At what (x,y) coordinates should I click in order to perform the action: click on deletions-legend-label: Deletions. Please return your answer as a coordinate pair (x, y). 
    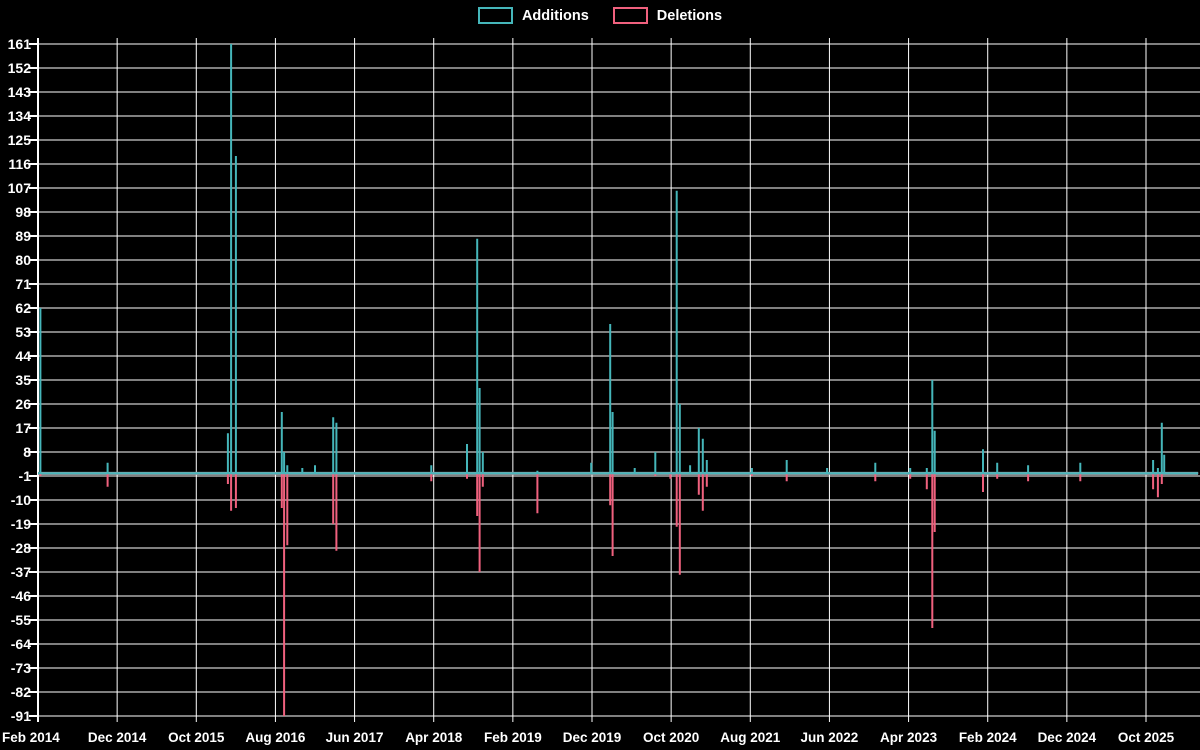
    Looking at the image, I should click on (689, 15).